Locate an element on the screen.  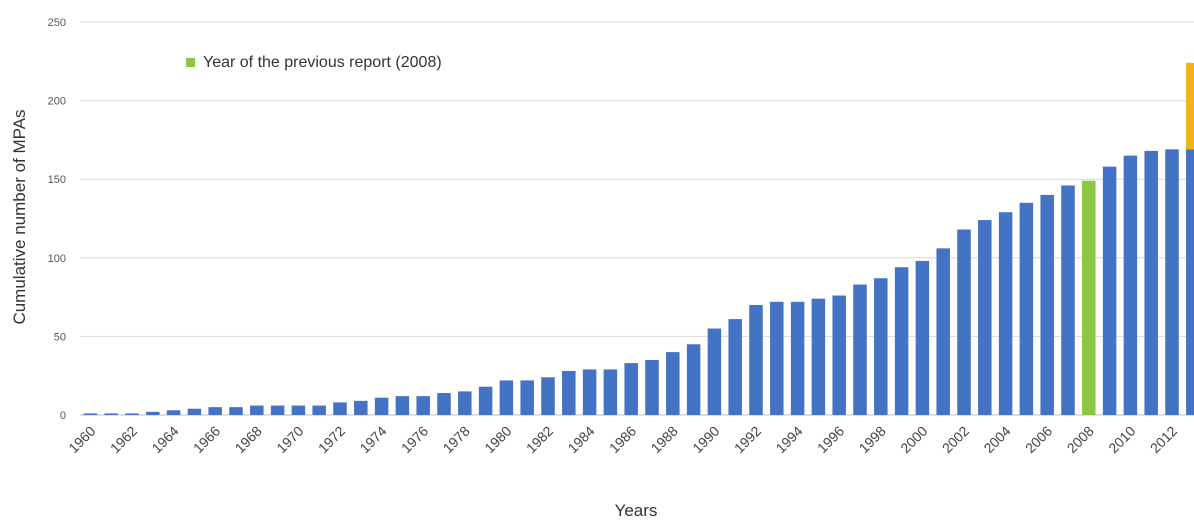
bar-1971 is located at coordinates (319, 410).